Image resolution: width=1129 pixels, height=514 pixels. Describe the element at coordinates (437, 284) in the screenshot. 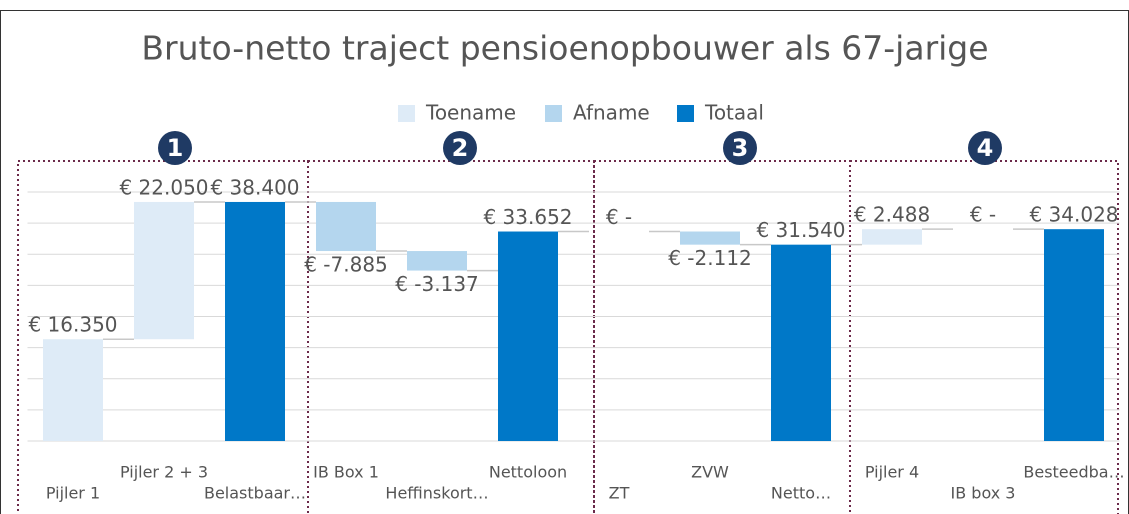

I see `value-label: € -3.137` at that location.